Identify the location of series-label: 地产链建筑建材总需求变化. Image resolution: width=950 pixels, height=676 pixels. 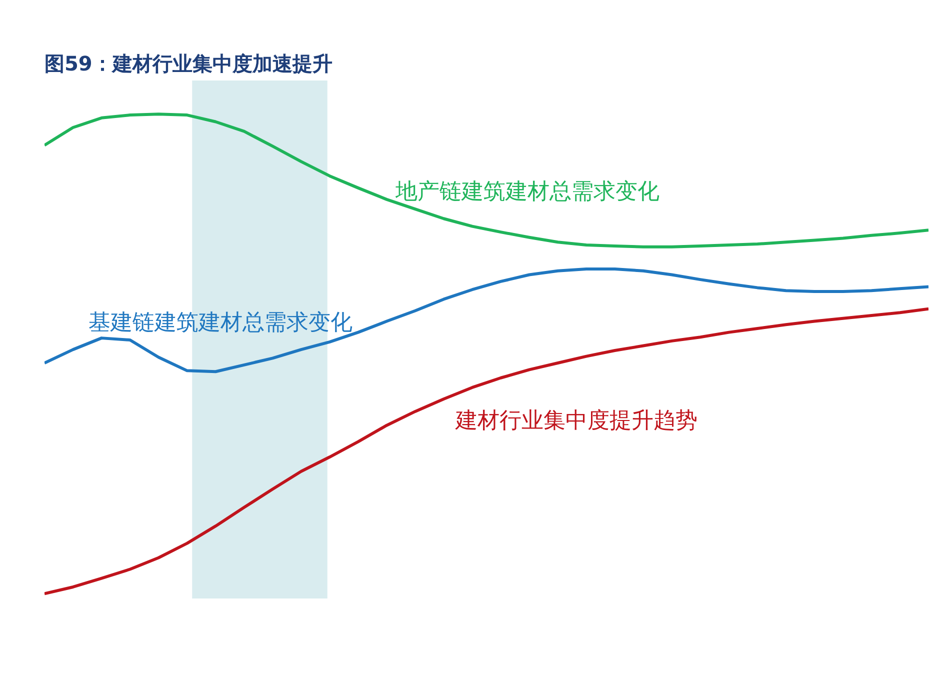
(527, 191).